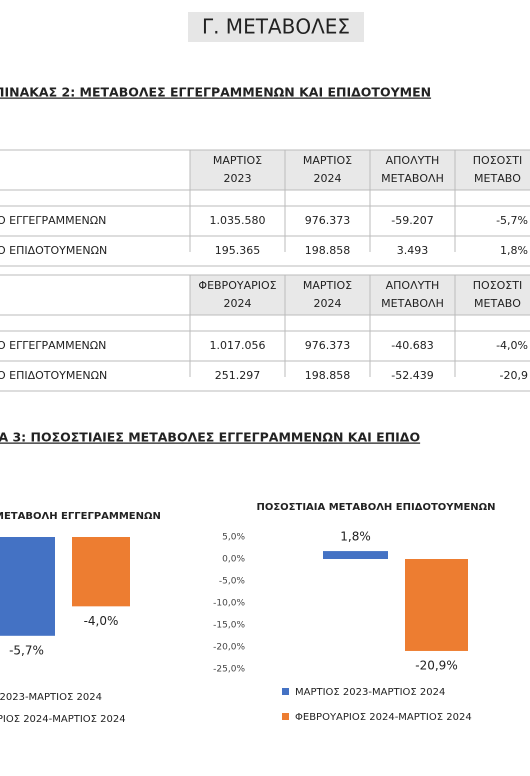  Describe the element at coordinates (512, 345) in the screenshot. I see `cell: -4,0%` at that location.